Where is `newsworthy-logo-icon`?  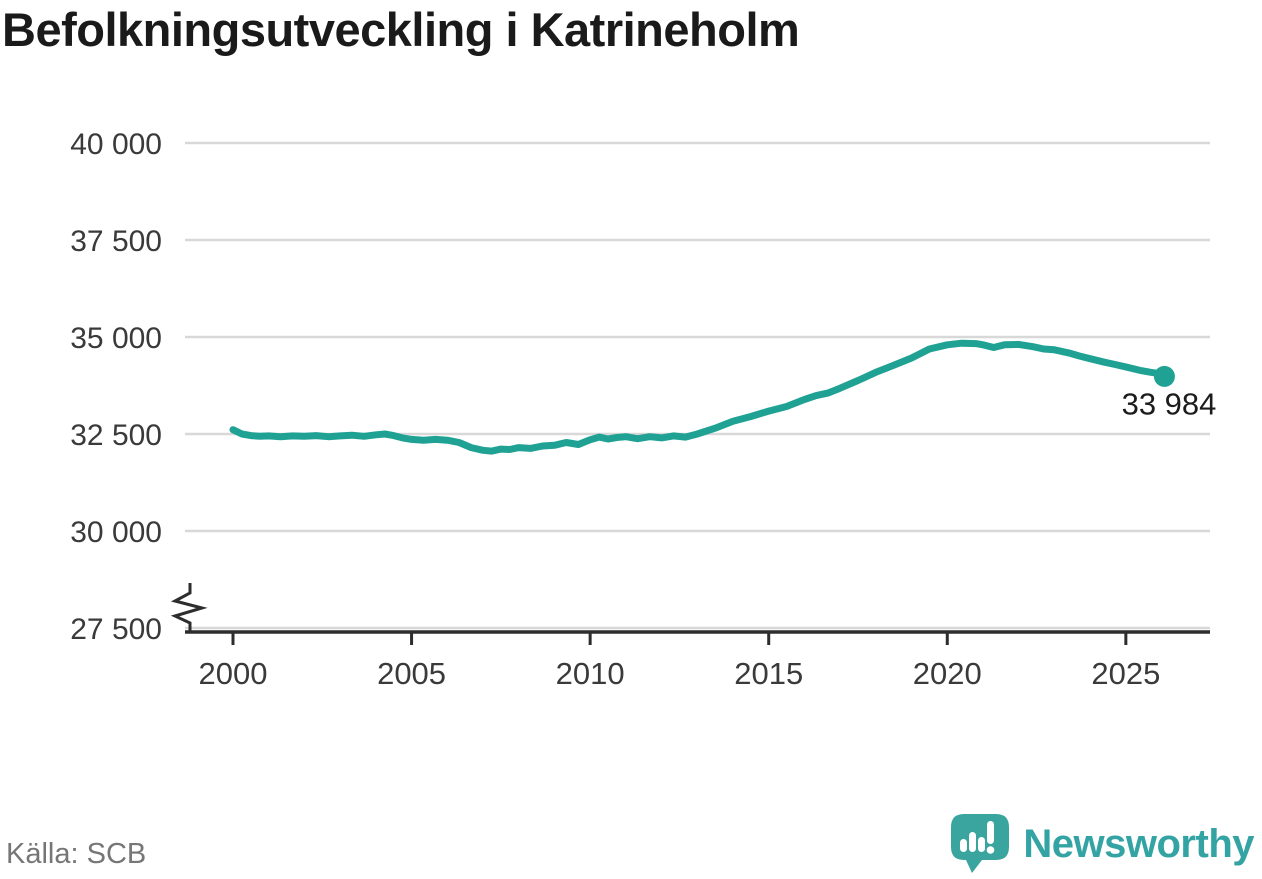 newsworthy-logo-icon is located at coordinates (980, 843).